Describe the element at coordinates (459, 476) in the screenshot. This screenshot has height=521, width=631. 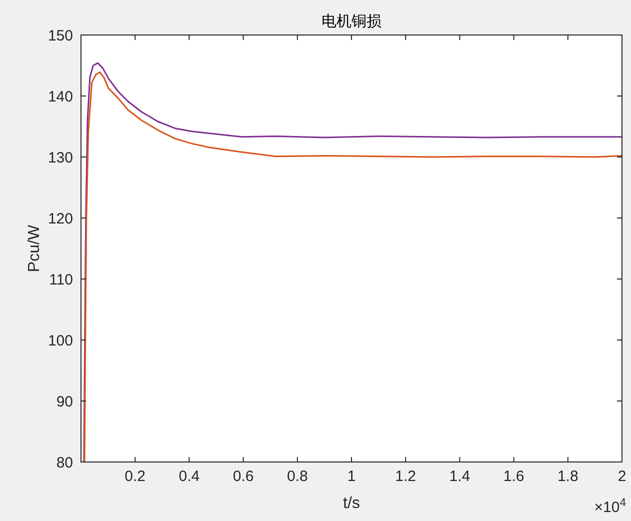
I see `x-tick-label: 1.4` at that location.